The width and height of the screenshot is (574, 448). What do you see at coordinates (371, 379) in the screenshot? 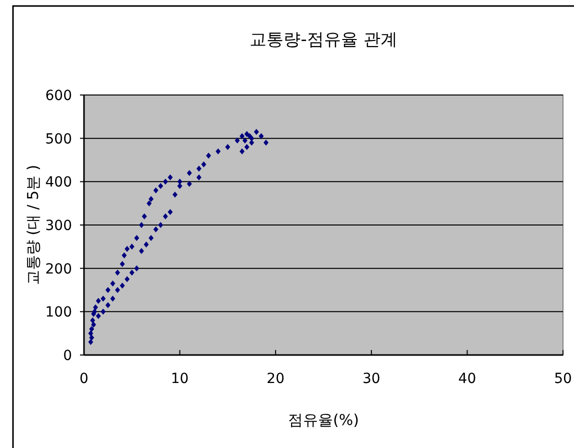
I see `x-tick-label: 30` at bounding box center [371, 379].